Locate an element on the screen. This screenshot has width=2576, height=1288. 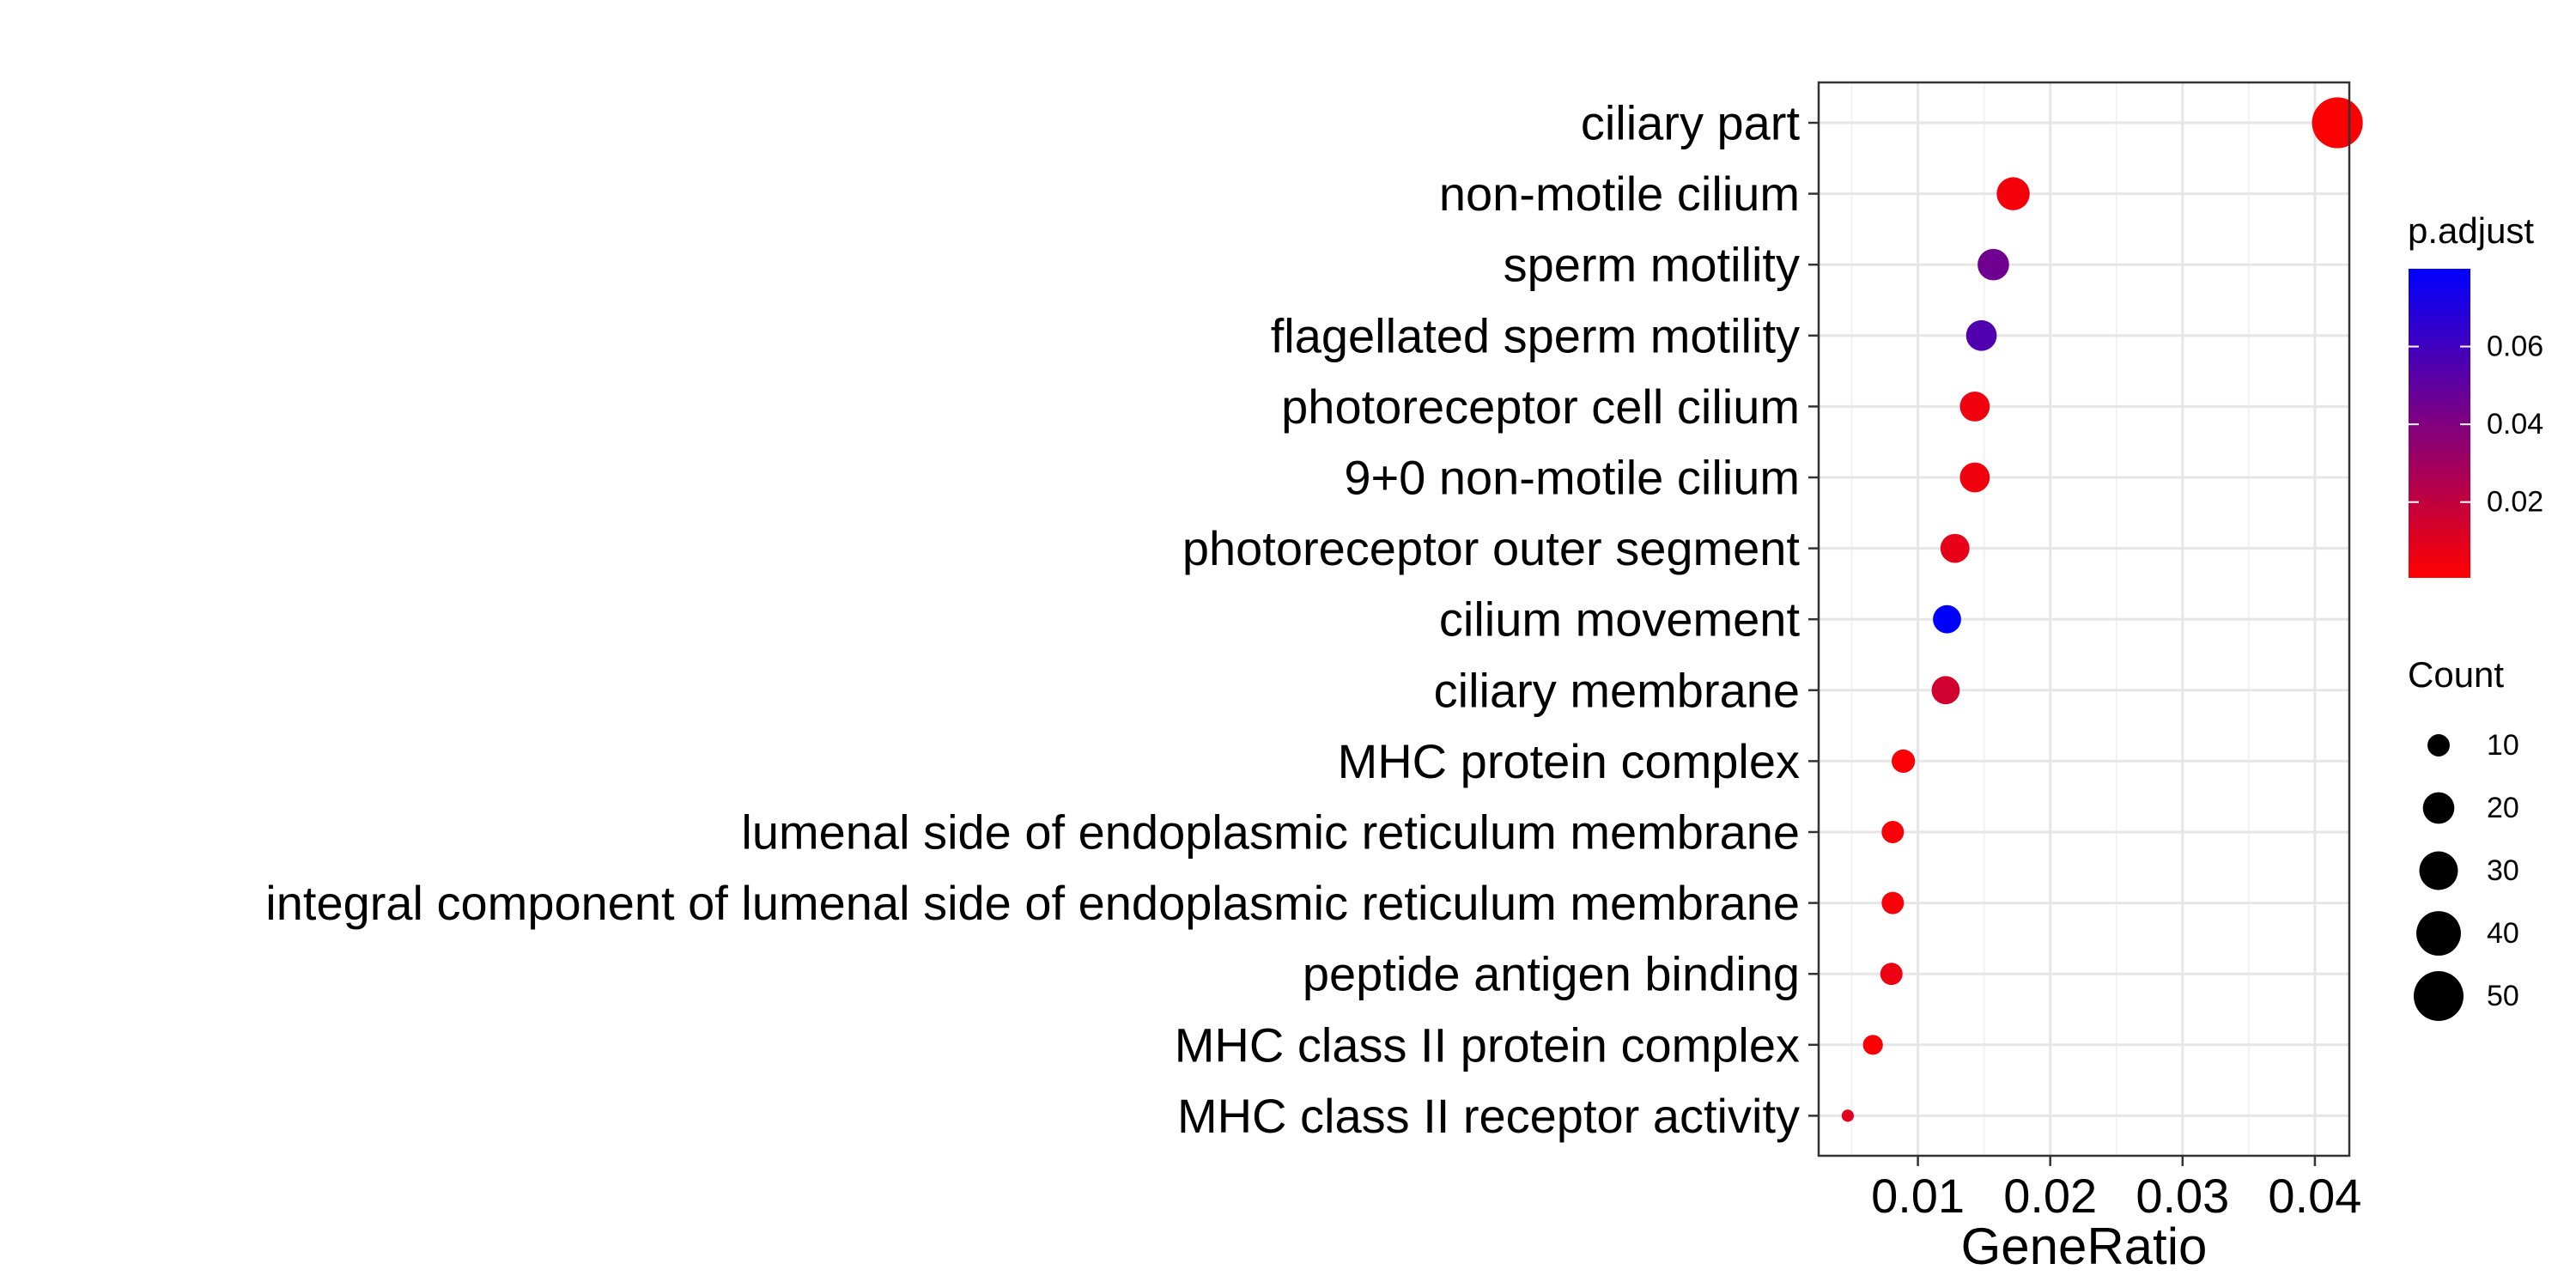
colorbar-tick-label: 0.04 is located at coordinates (2515, 424).